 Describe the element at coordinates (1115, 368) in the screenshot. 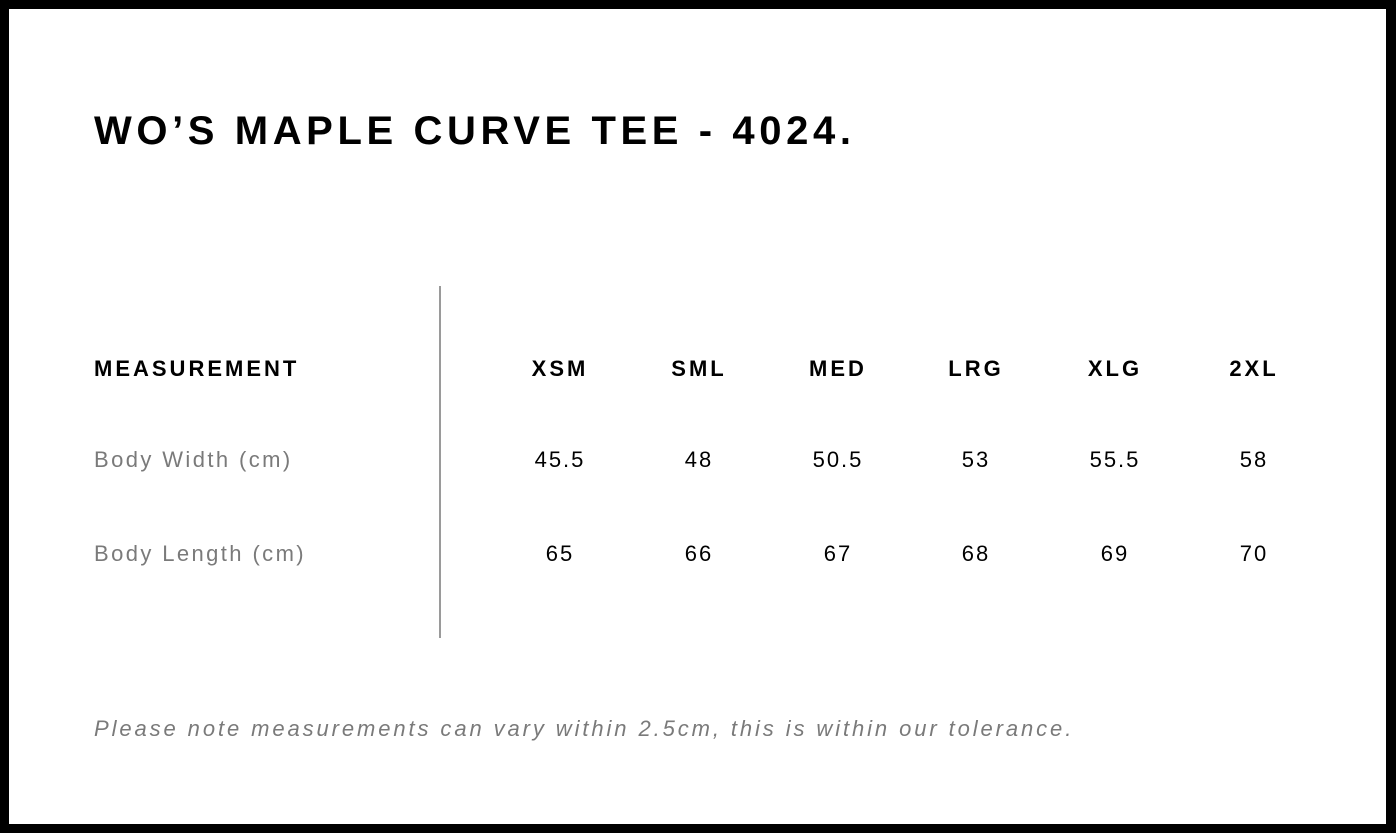

I see `size-header-xlg: XLG` at that location.